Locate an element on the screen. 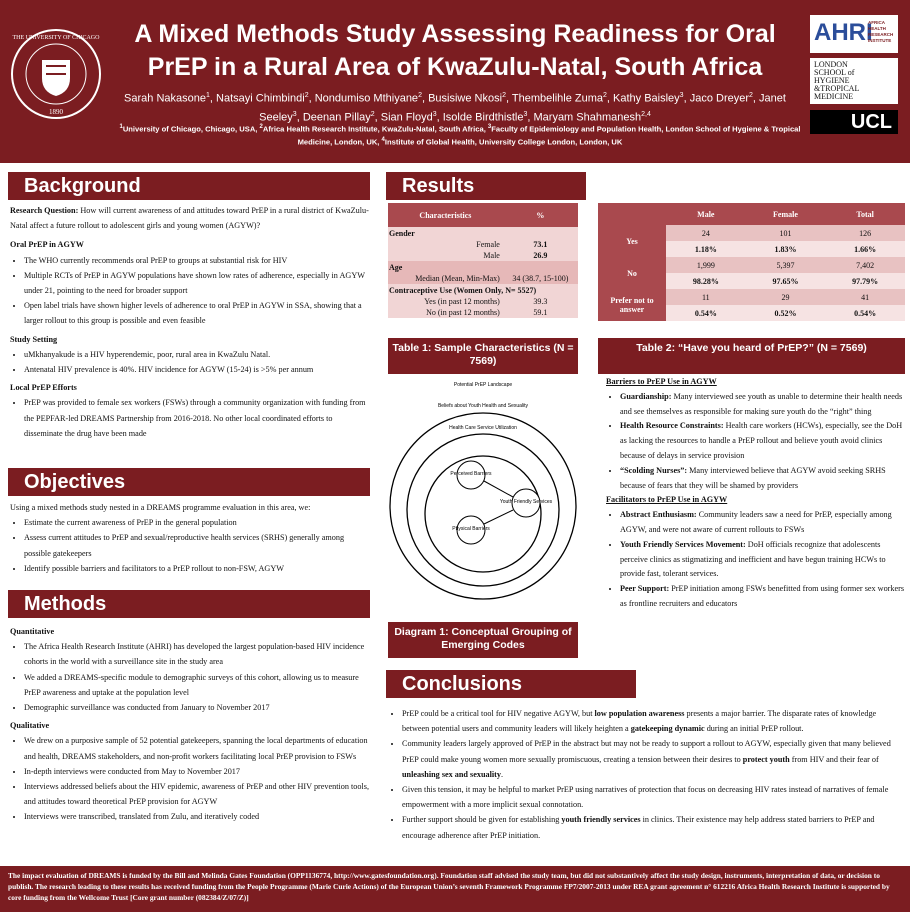 The image size is (910, 912). section-heading: Methods is located at coordinates (189, 604).